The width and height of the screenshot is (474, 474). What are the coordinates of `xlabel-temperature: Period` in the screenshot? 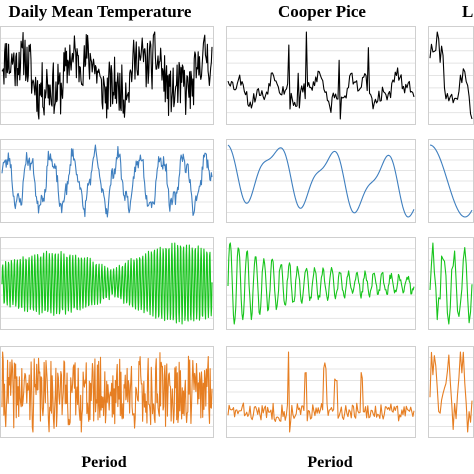 It's located at (103, 462).